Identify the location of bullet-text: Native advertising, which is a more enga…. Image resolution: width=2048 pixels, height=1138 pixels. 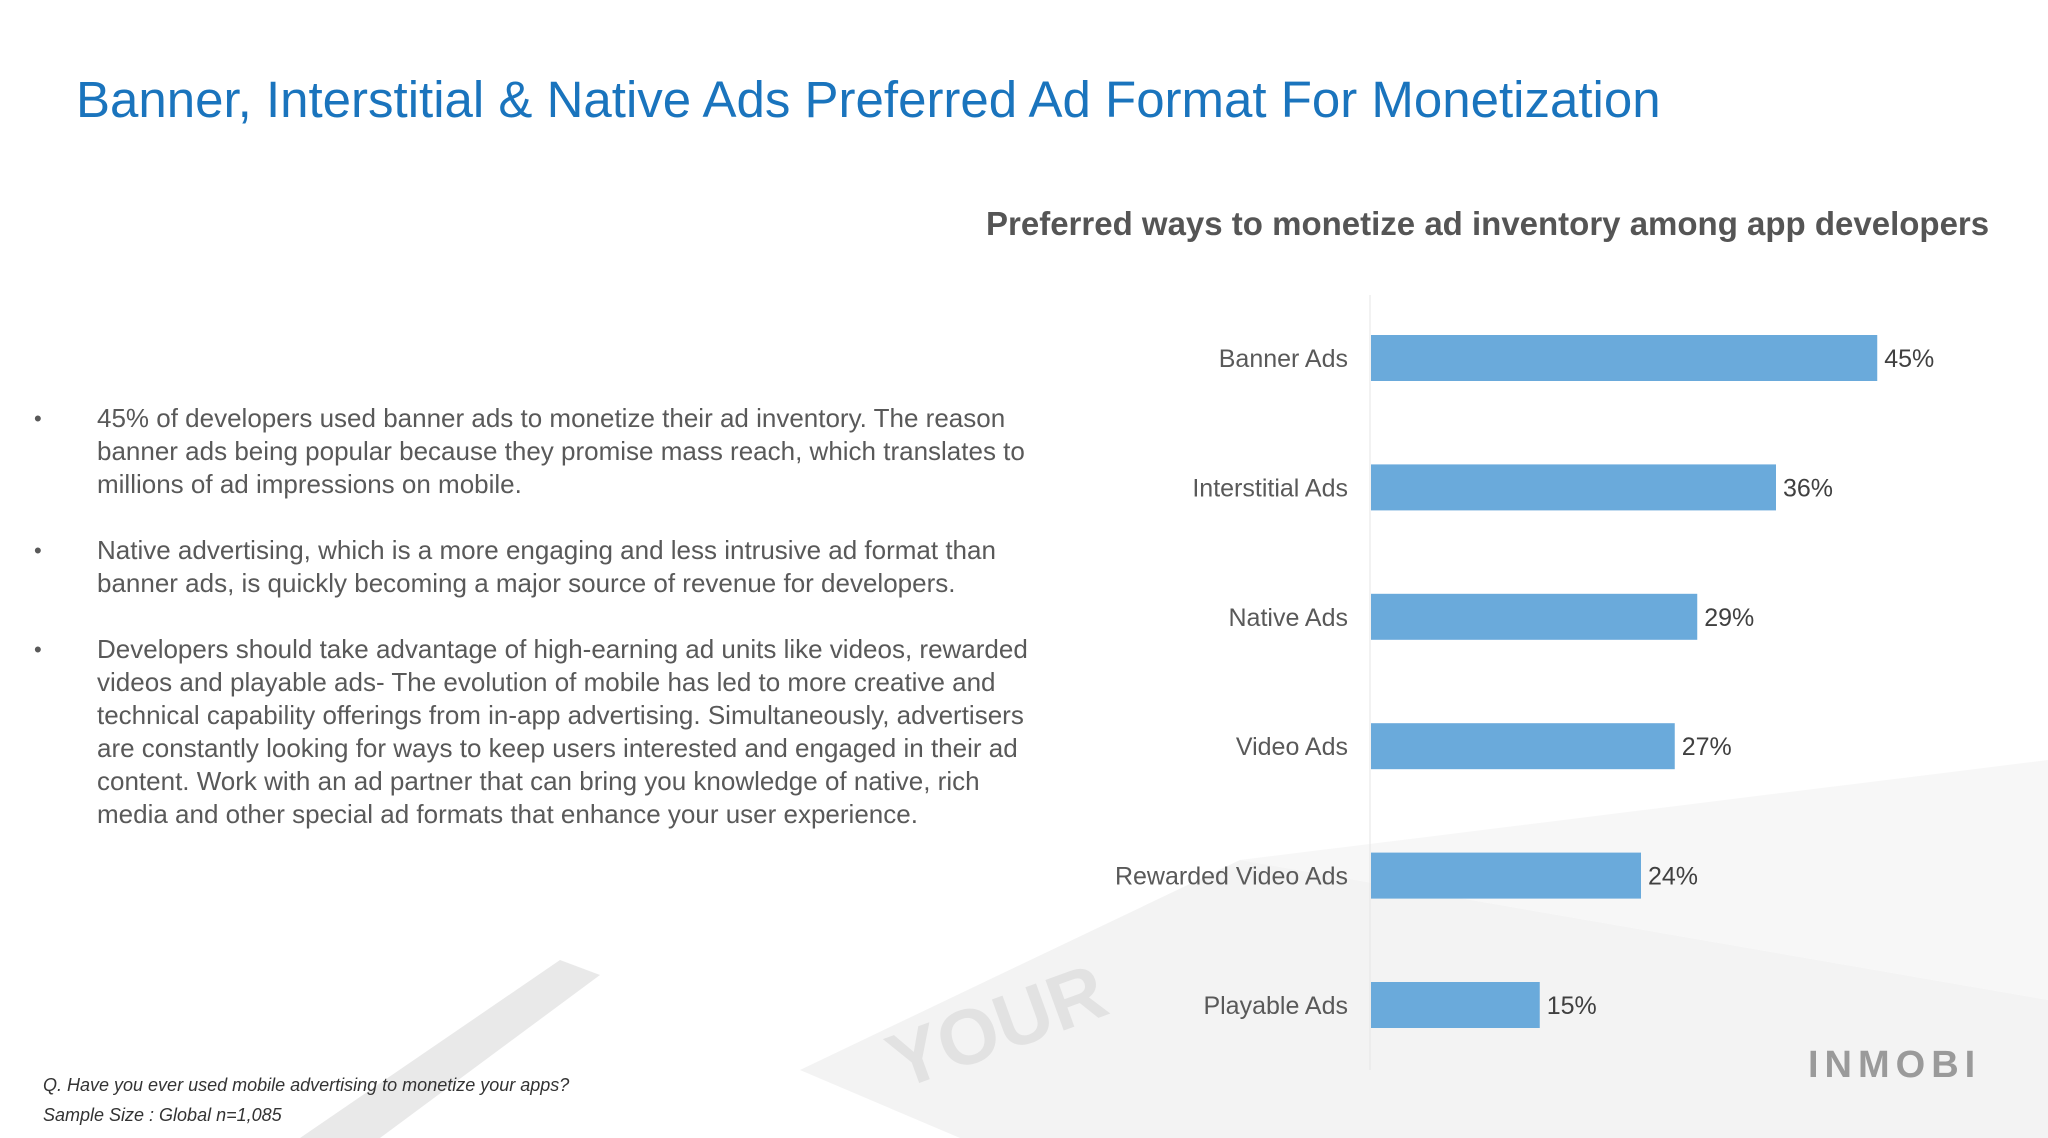
(546, 566).